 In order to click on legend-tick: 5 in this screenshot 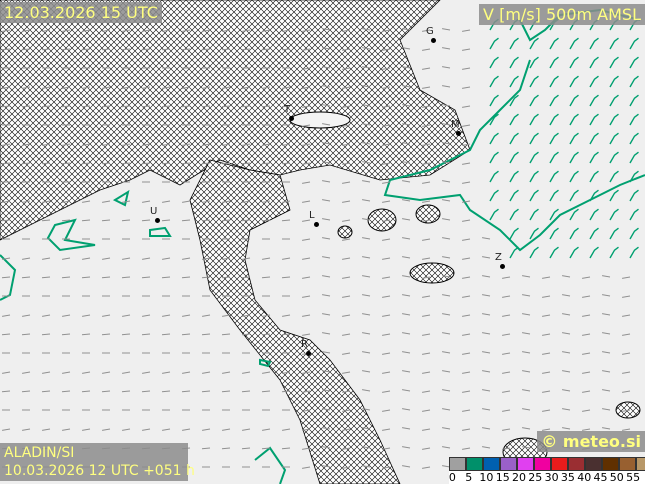, I will do `click(469, 477)`.